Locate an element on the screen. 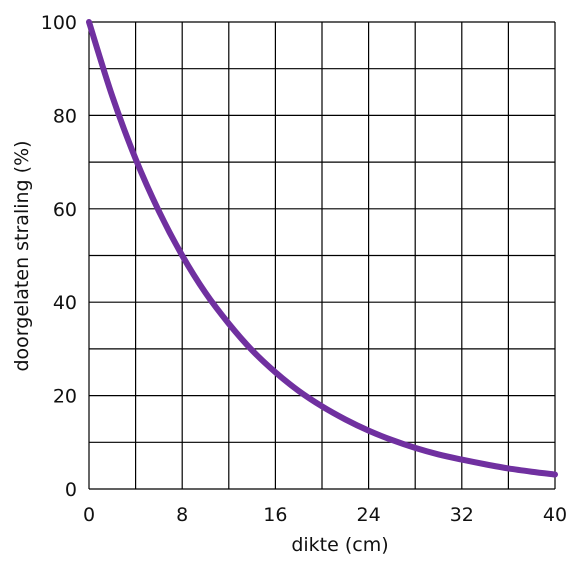  x-tick-label: 40 is located at coordinates (555, 515).